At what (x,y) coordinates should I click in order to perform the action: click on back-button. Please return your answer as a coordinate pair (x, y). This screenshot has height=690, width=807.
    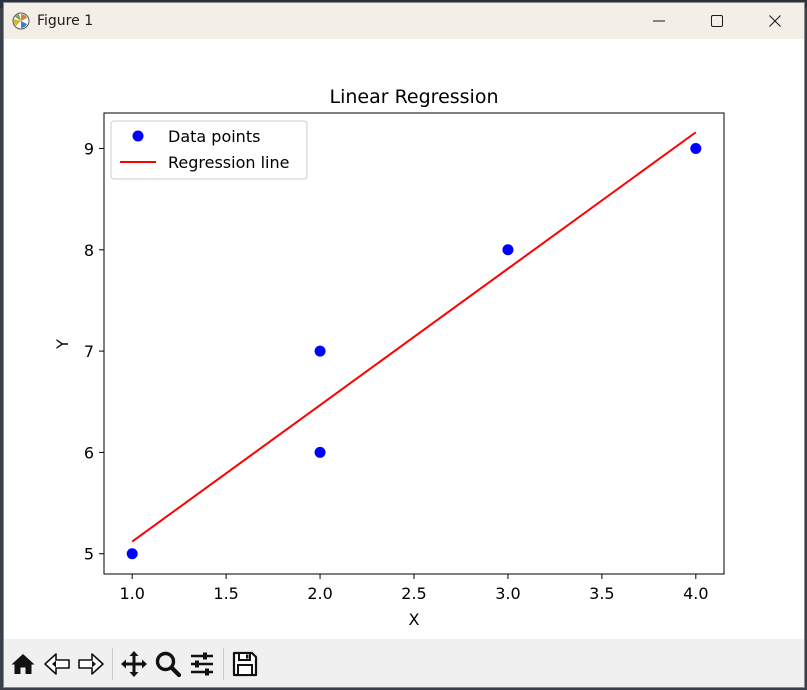
    Looking at the image, I should click on (57, 664).